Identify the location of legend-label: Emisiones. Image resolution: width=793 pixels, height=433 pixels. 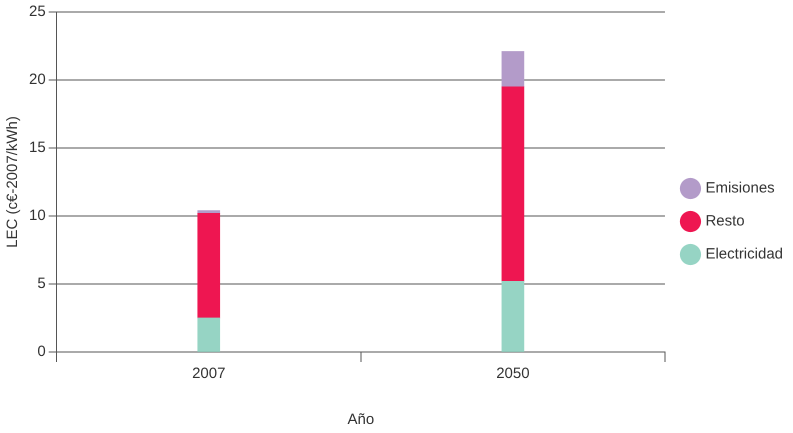
(740, 188).